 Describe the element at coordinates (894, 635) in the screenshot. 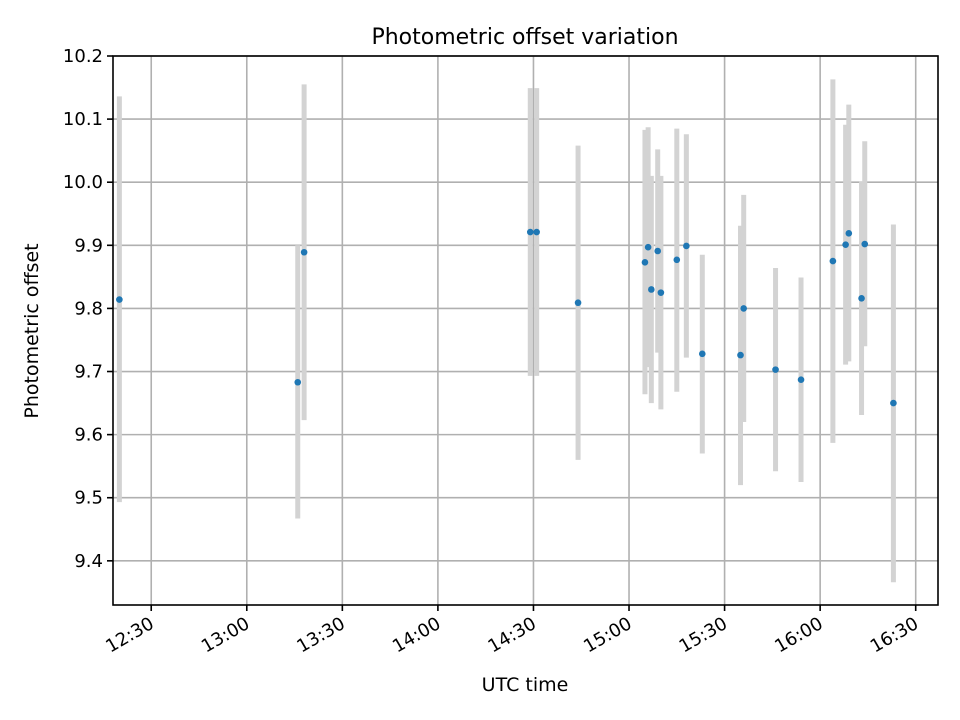

I see `x-tick-label: 16:30` at that location.